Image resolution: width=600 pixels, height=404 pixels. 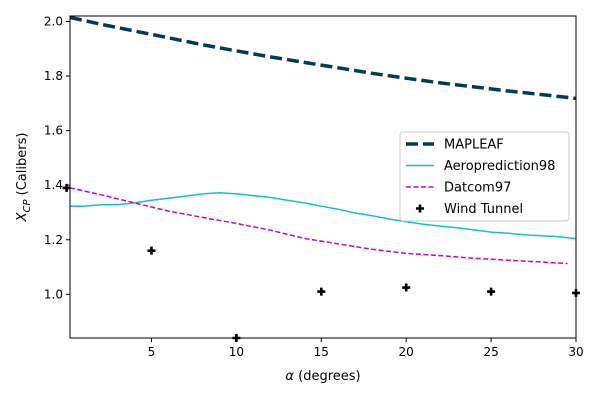 I want to click on legend-swatch, so click(x=420, y=208).